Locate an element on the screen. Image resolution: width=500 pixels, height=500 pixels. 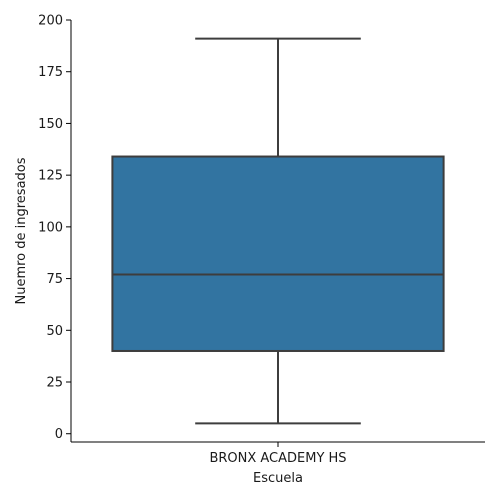
y-tick-label: 100 is located at coordinates (50, 227).